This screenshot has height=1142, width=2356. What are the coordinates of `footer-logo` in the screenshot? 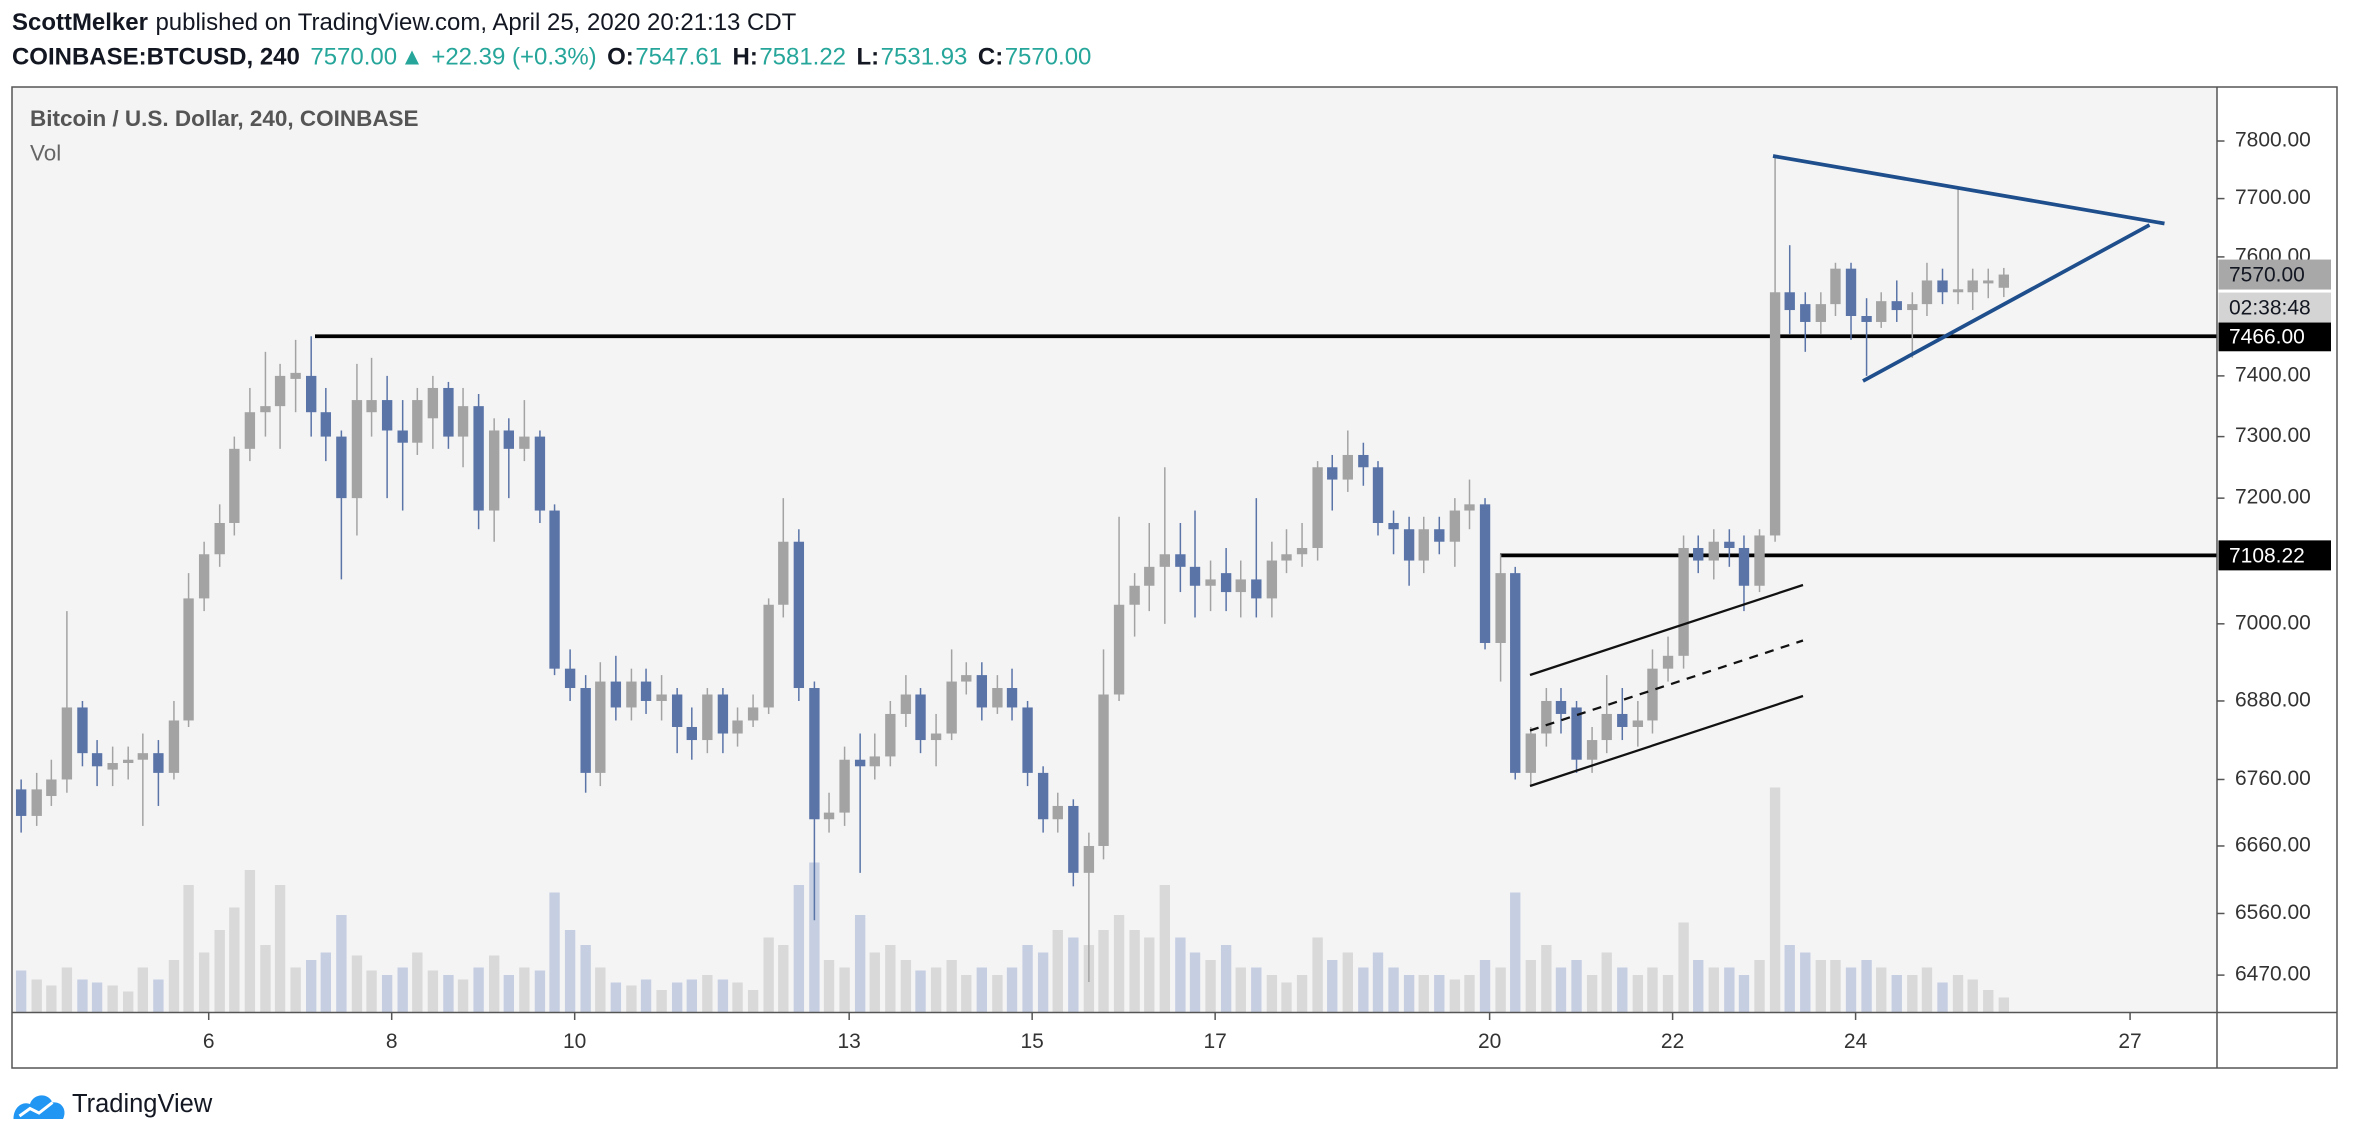 It's located at (39, 1107).